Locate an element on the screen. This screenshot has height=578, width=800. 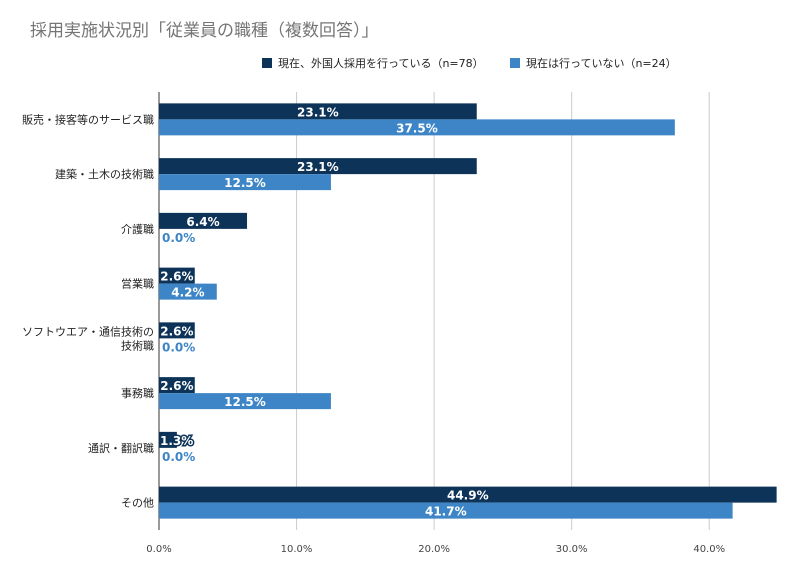
x-tick-labels: 0.0% 10.0% 20.0% 30.0% 40.0% is located at coordinates (435, 549).